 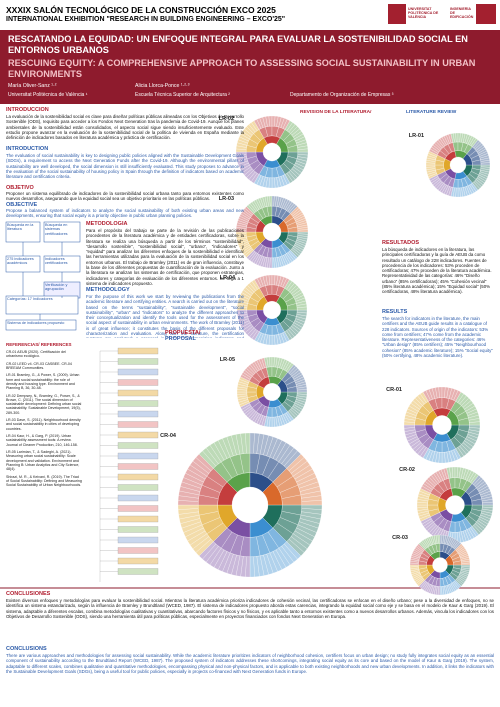 What do you see at coordinates (56, 229) in the screenshot?
I see `flow-label: Búsqueda en sistemas certificadores` at bounding box center [56, 229].